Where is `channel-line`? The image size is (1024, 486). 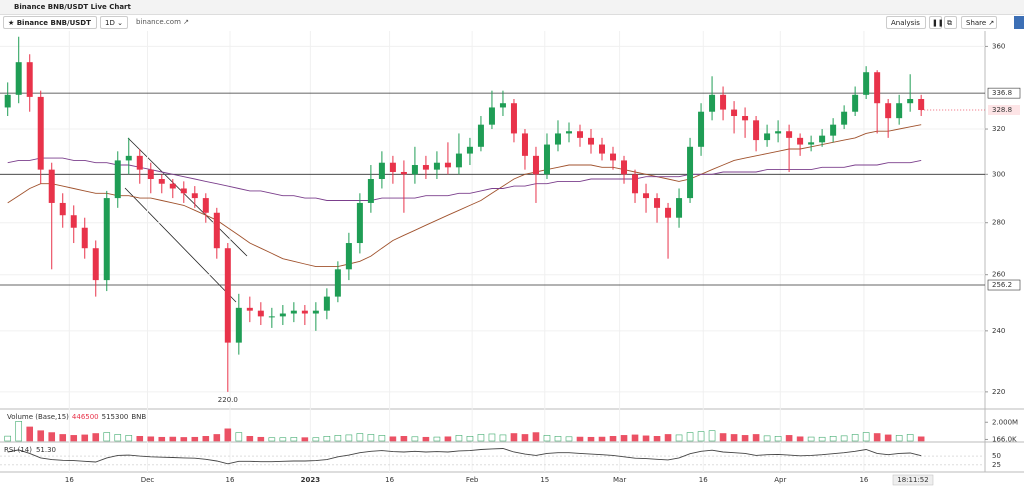 channel-line is located at coordinates (180, 245).